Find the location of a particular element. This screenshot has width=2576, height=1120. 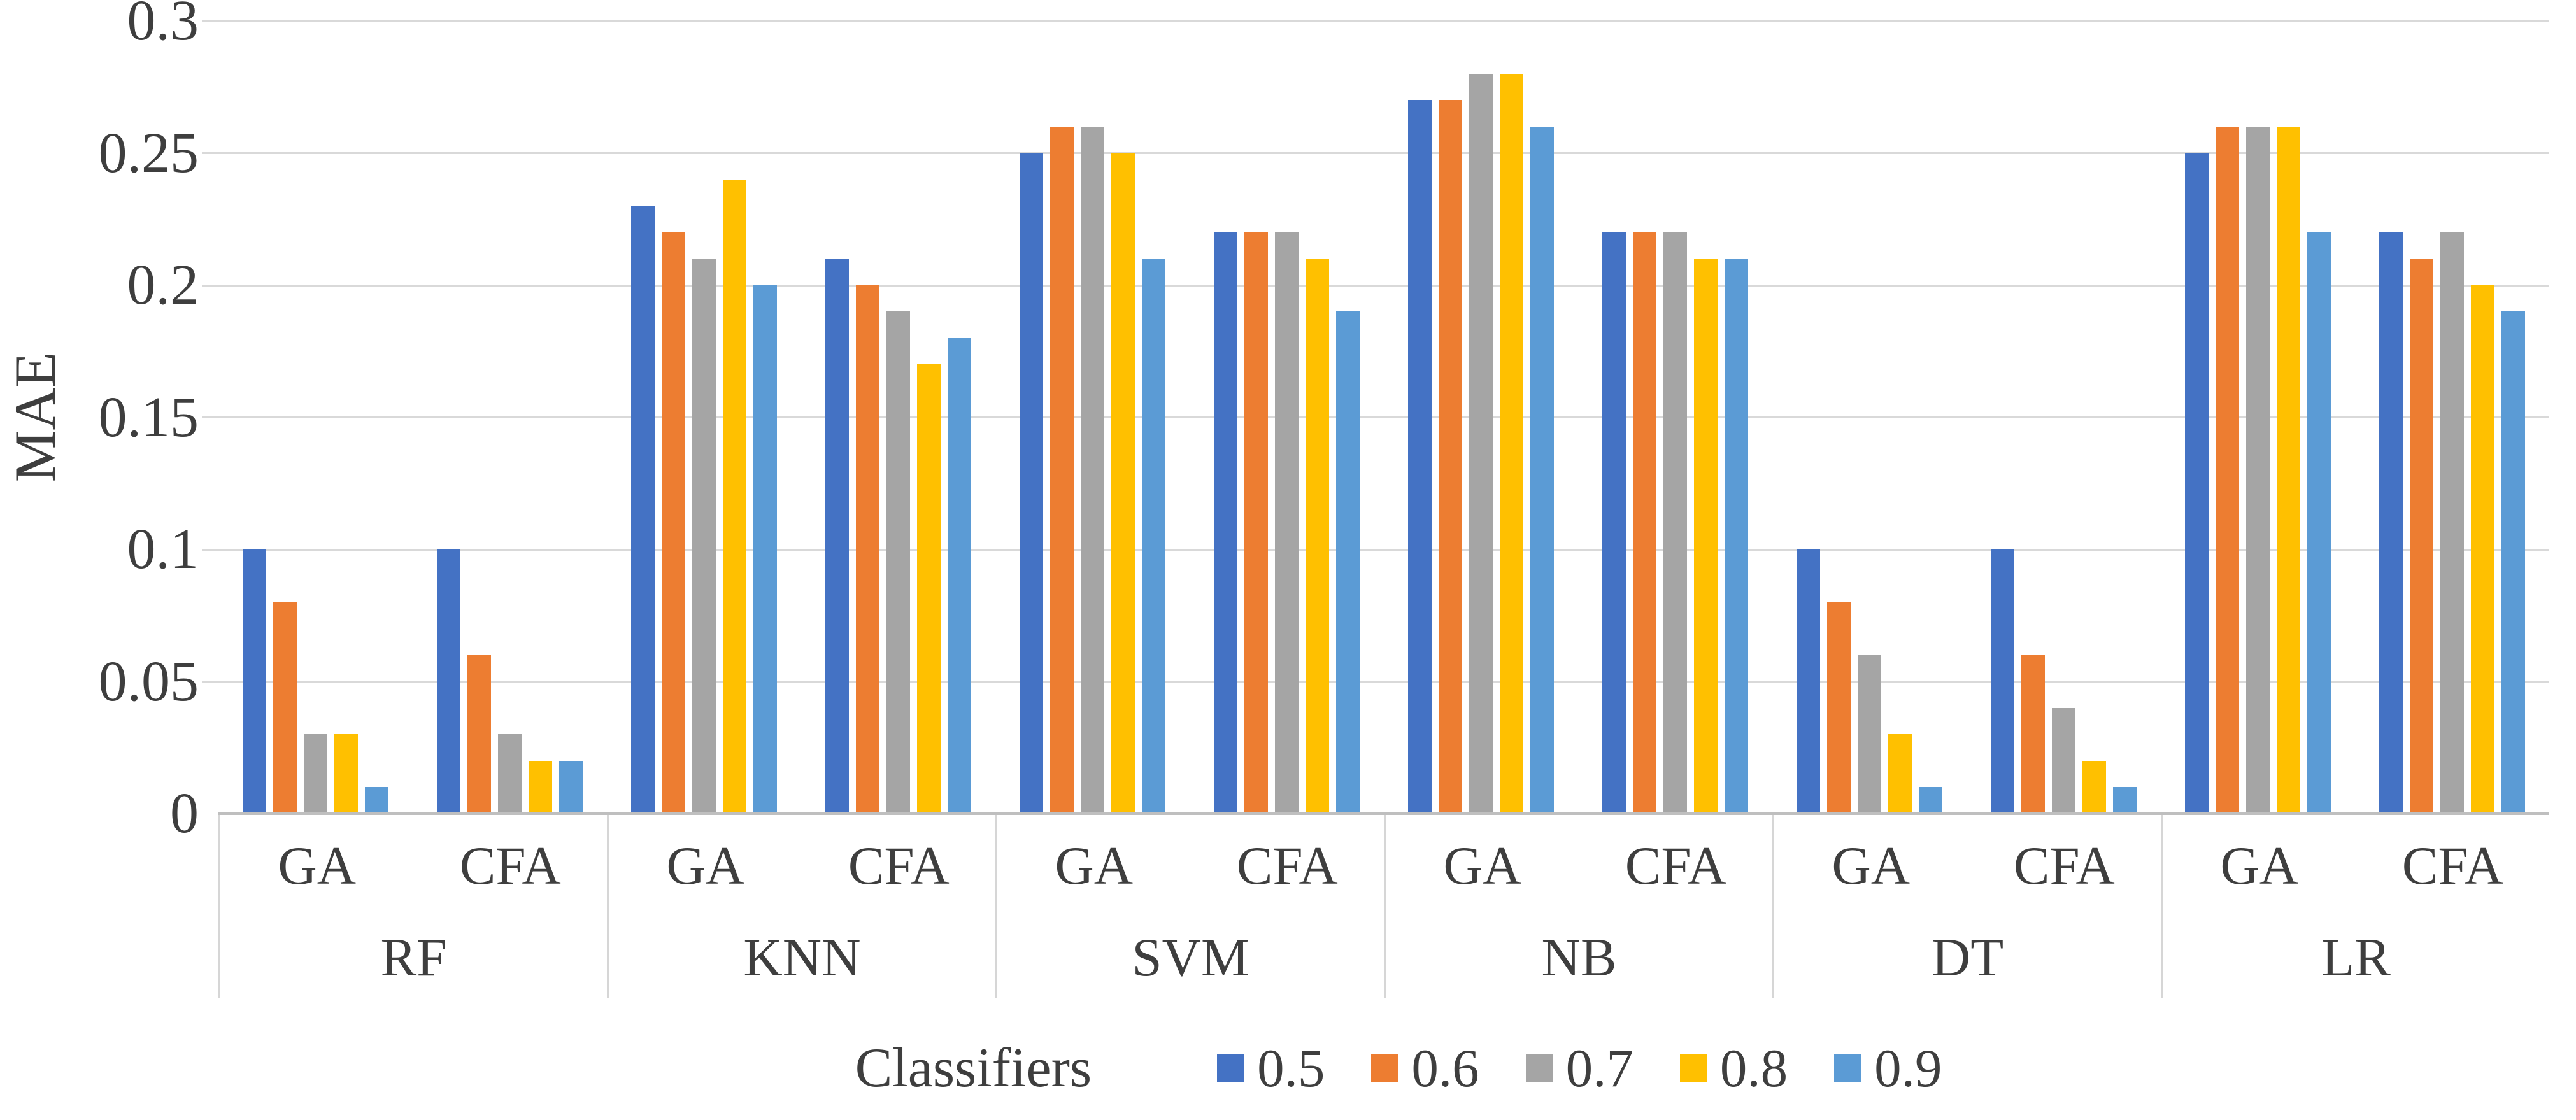

subgroup-NB-GA is located at coordinates (1481, 418).